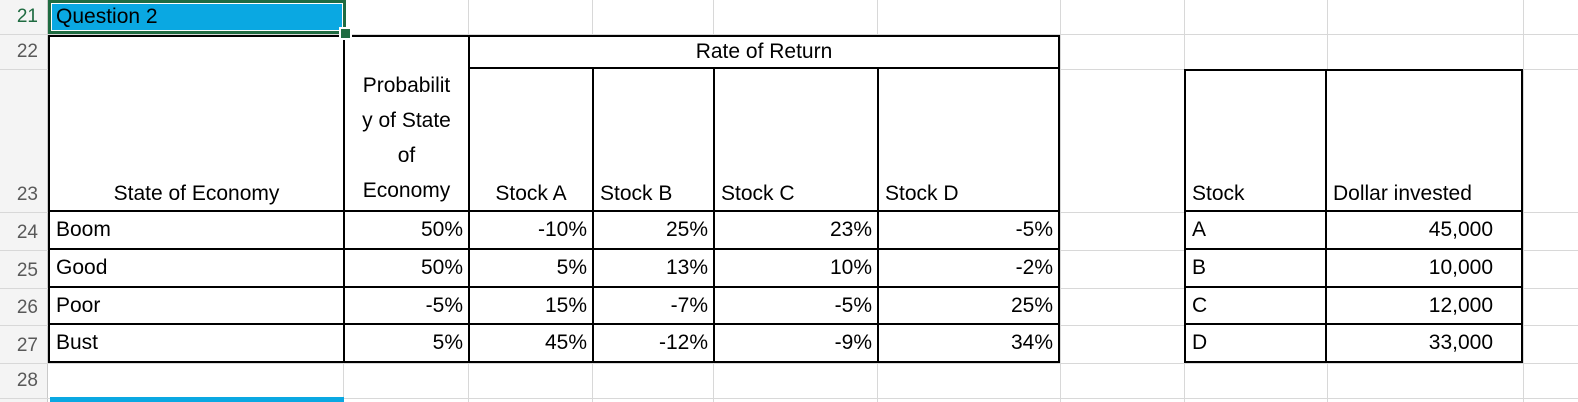  Describe the element at coordinates (197, 269) in the screenshot. I see `cell-state-good: Good` at that location.